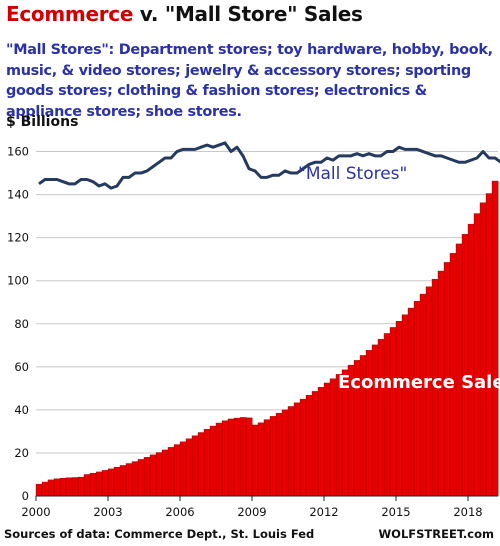 The height and width of the screenshot is (546, 500). What do you see at coordinates (179, 512) in the screenshot?
I see `x-tick-label: 2006` at bounding box center [179, 512].